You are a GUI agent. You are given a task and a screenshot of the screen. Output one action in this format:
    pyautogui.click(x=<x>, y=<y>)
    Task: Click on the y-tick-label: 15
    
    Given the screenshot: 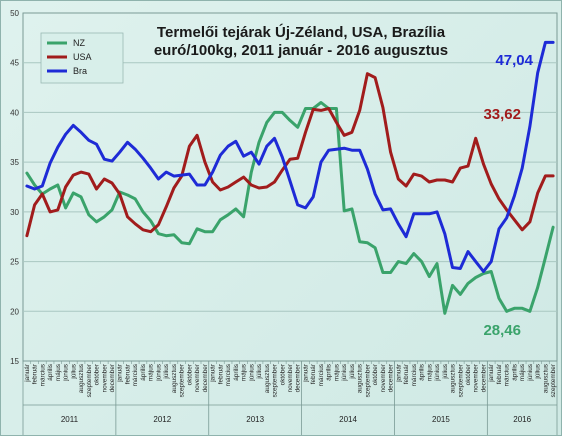 What is the action you would take?
    pyautogui.click(x=14, y=361)
    